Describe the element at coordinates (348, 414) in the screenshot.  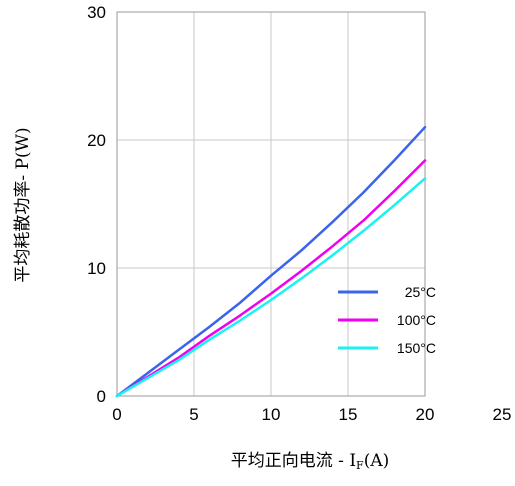
I see `x-tick-label-15: 15` at that location.